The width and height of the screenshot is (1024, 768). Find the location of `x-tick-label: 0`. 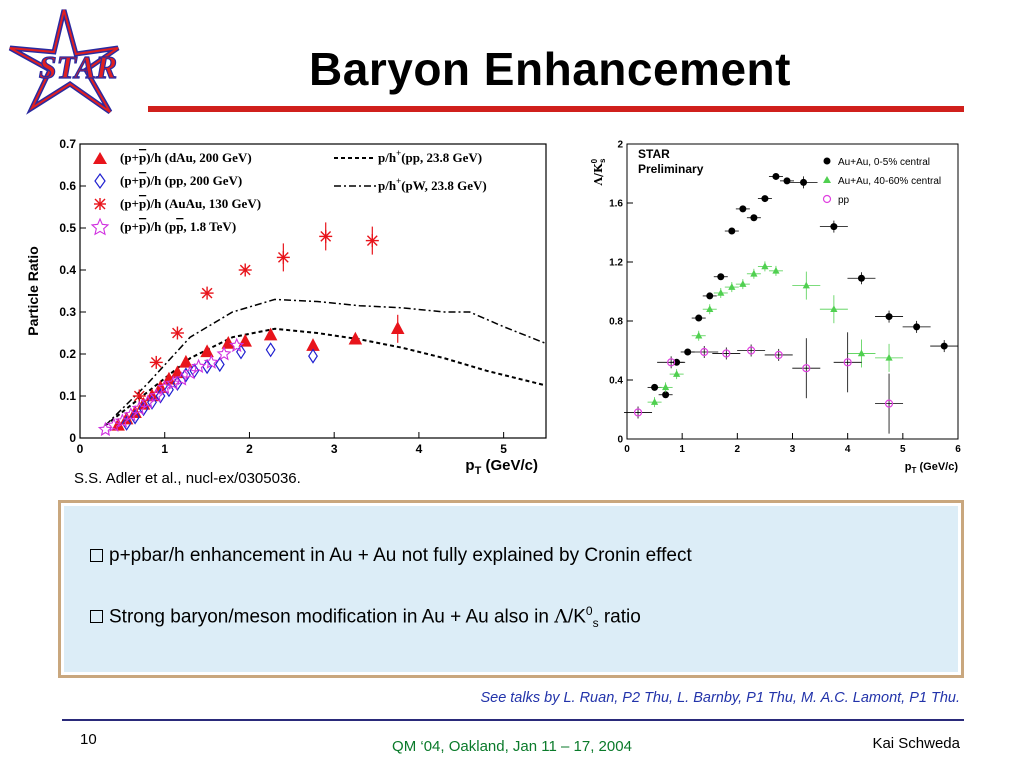

x-tick-label: 0 is located at coordinates (80, 449).